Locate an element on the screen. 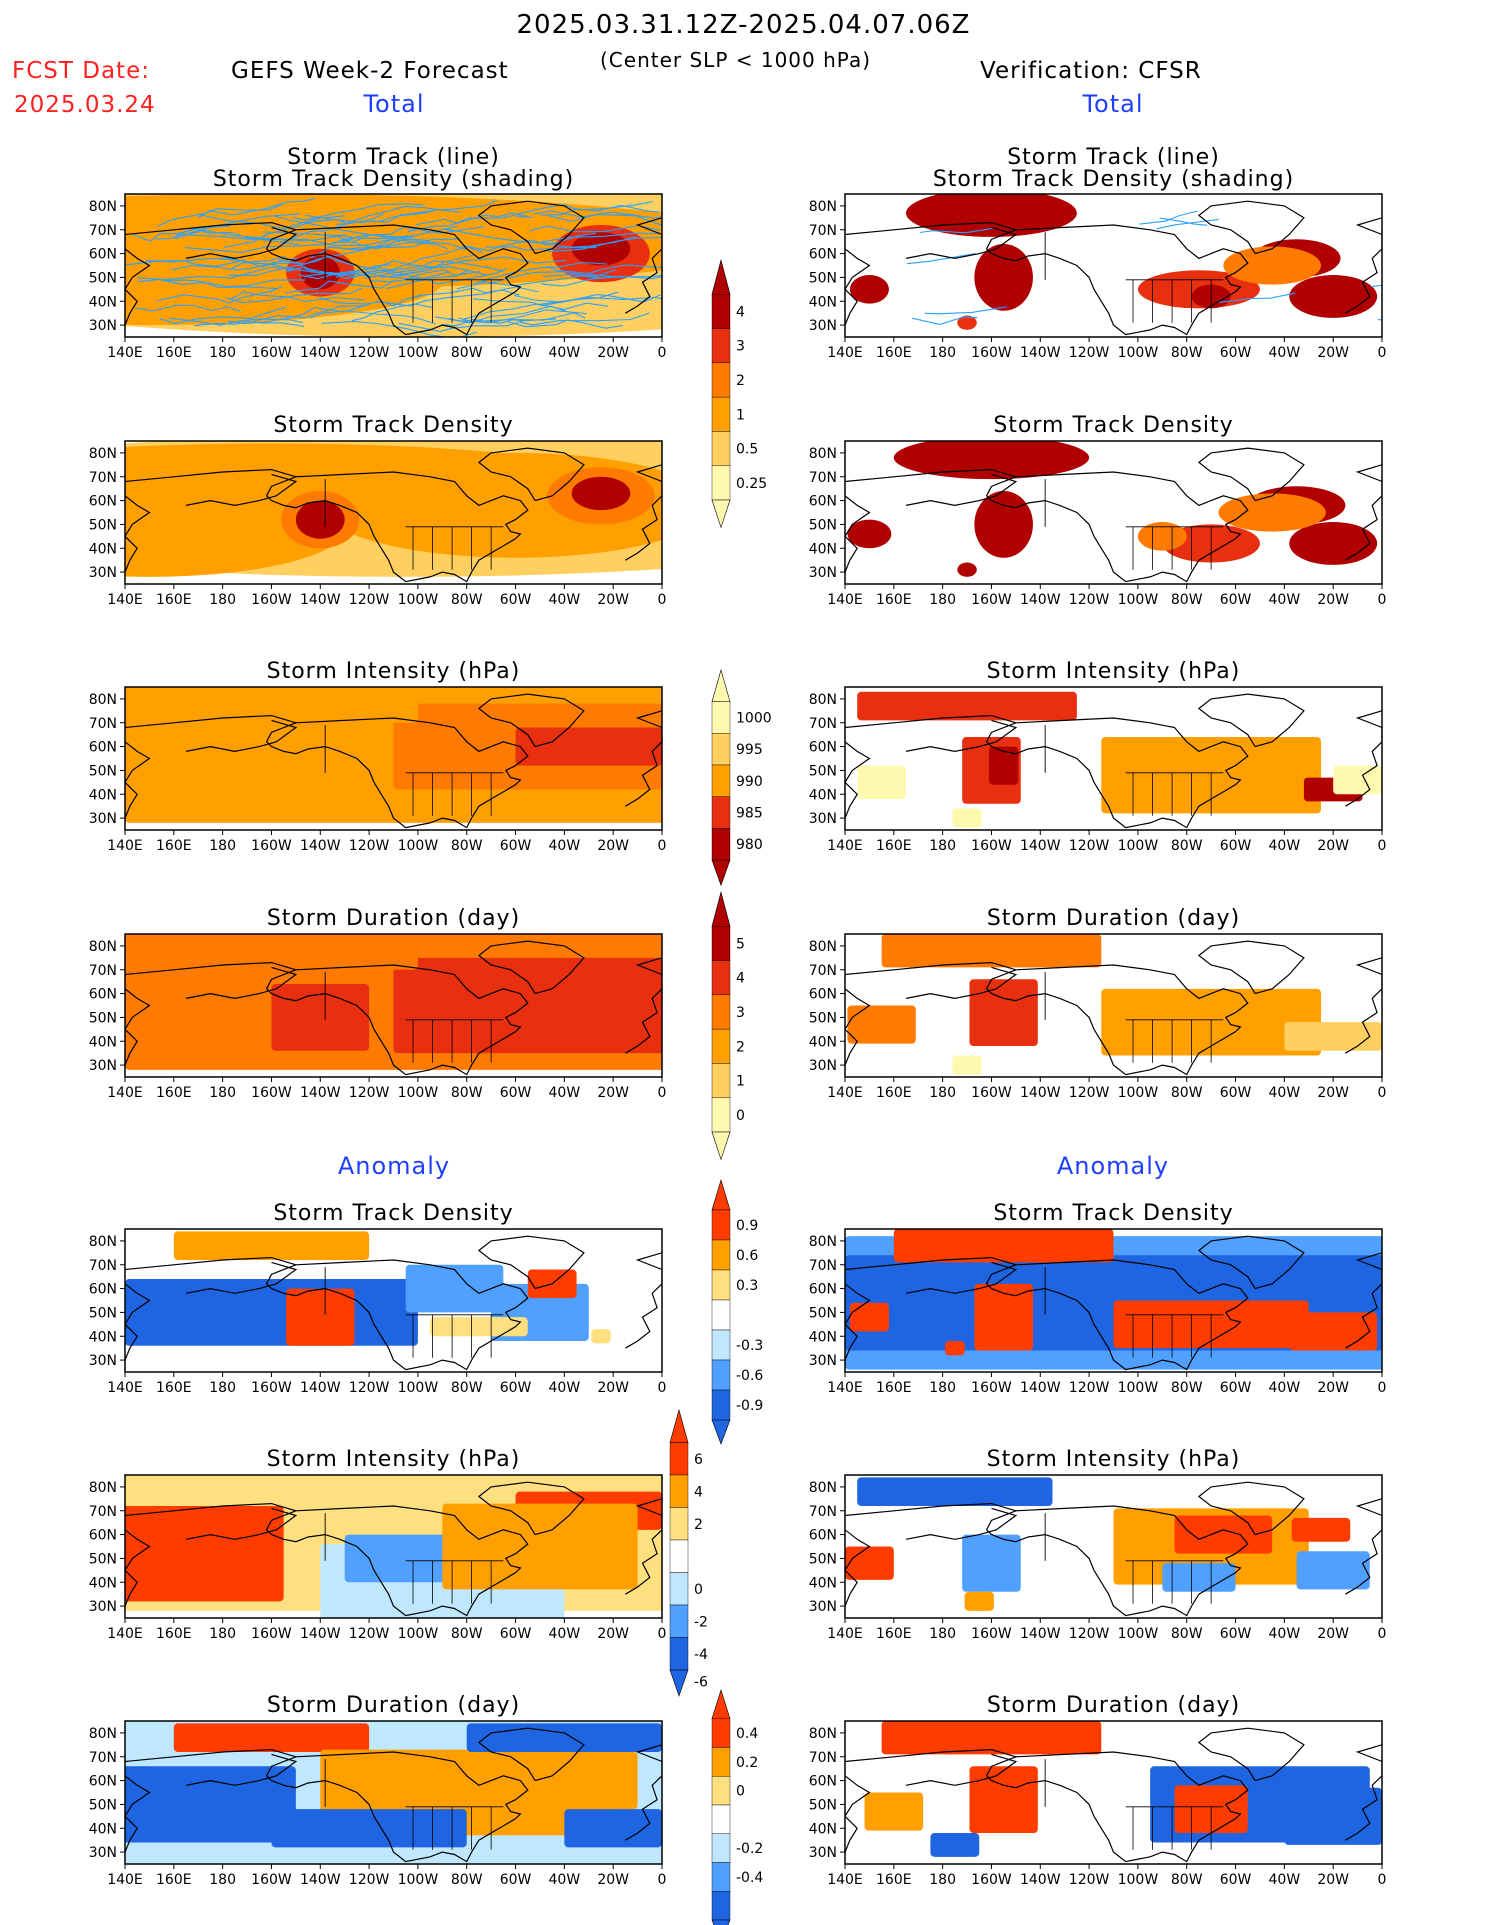 This screenshot has width=1487, height=1925. colorbar-label: 0 is located at coordinates (698, 1590).